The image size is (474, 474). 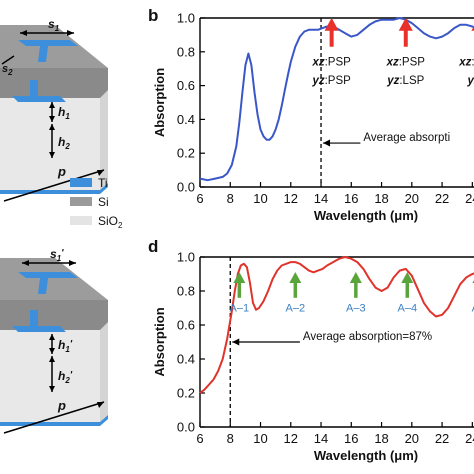 What do you see at coordinates (54, 420) in the screenshot?
I see `bottom-ti-bottom` at bounding box center [54, 420].